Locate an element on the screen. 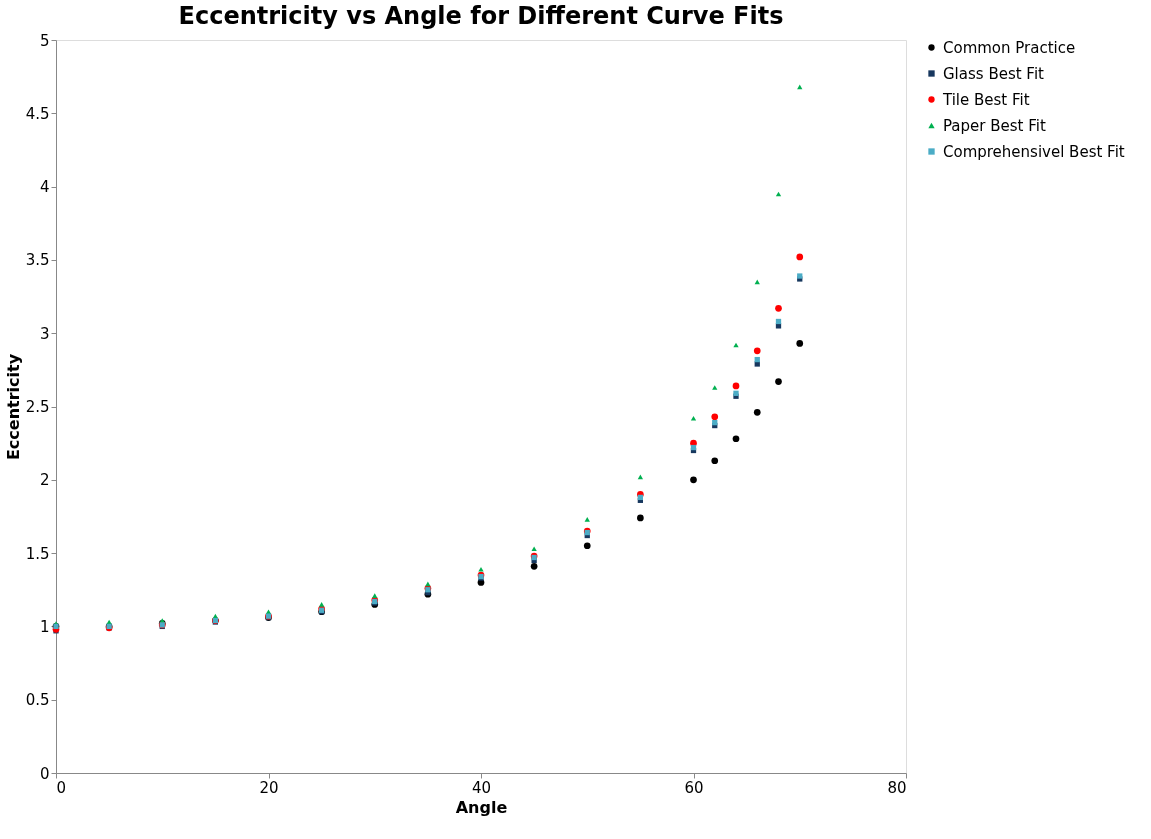 This screenshot has width=1151, height=839. y-tick-label: 5 is located at coordinates (44, 40).